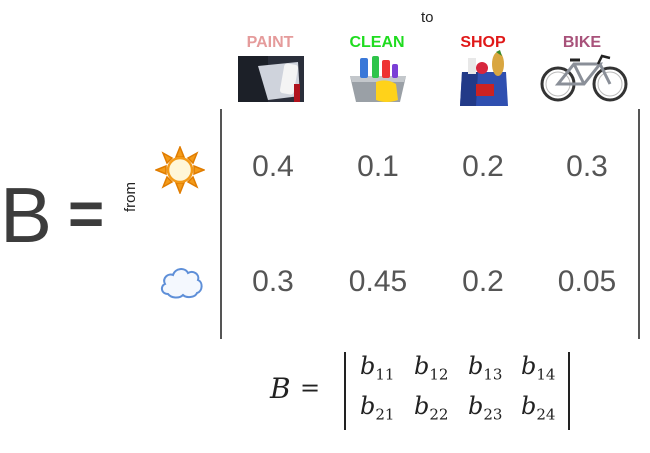 This screenshot has width=650, height=453. I want to click on to-label: to, so click(427, 17).